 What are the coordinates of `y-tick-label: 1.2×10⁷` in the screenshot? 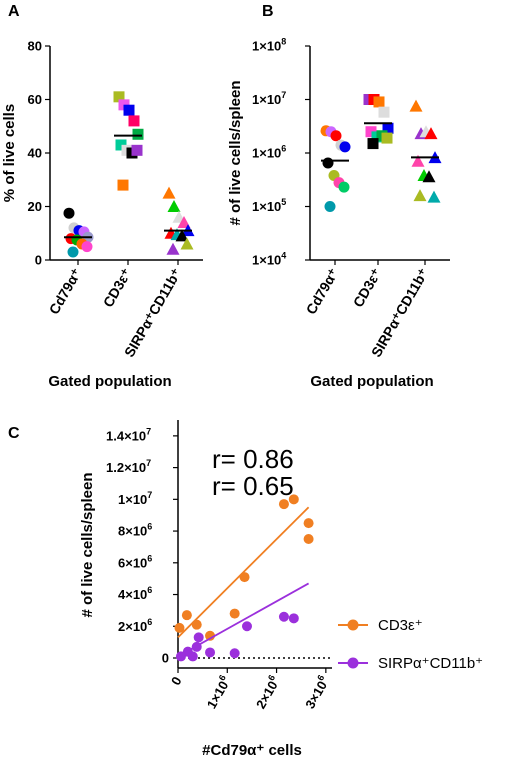 It's located at (128, 466).